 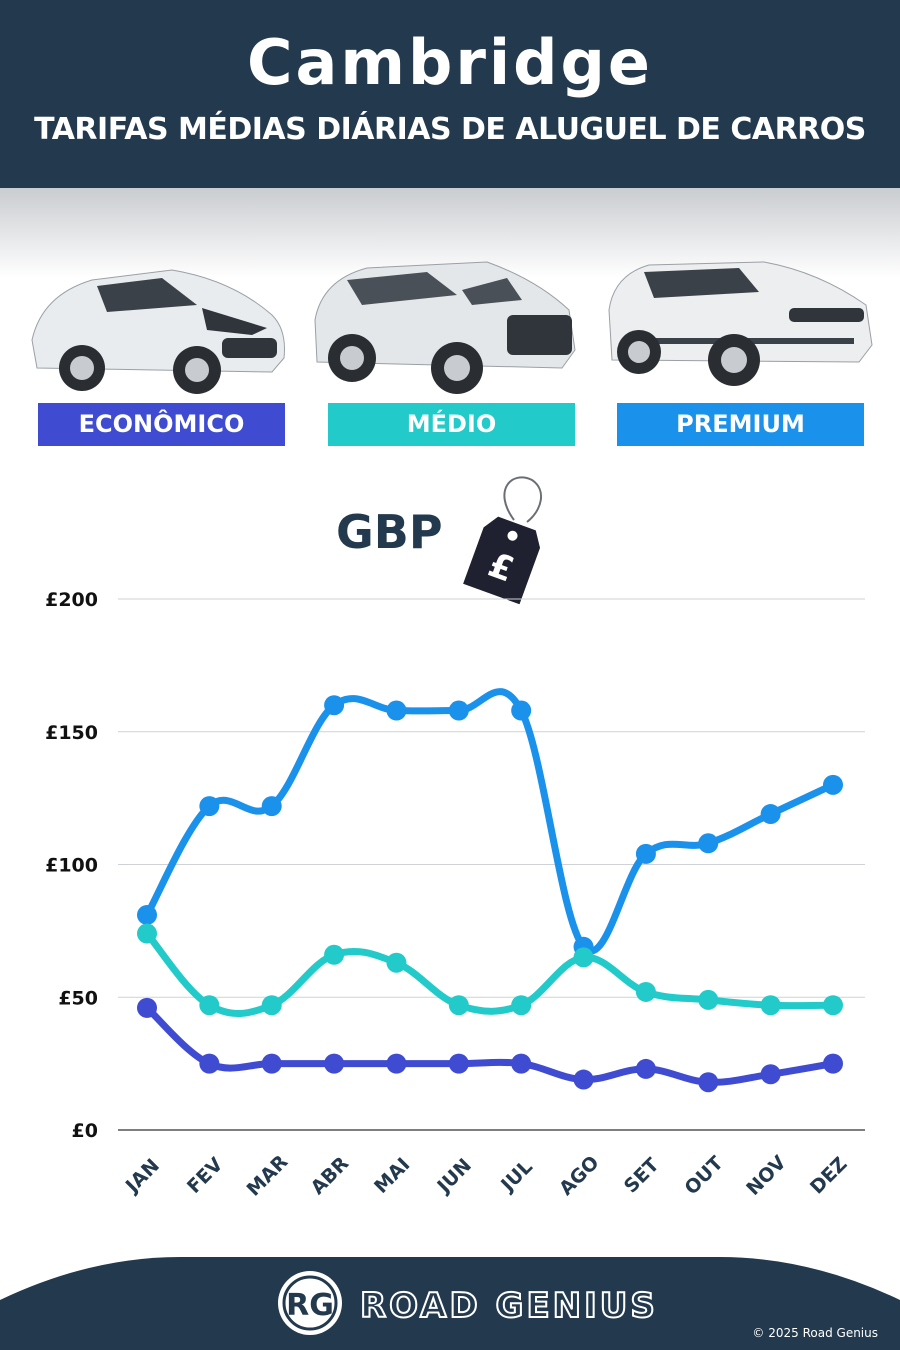 I want to click on y-tick-label: £0, so click(x=85, y=1131).